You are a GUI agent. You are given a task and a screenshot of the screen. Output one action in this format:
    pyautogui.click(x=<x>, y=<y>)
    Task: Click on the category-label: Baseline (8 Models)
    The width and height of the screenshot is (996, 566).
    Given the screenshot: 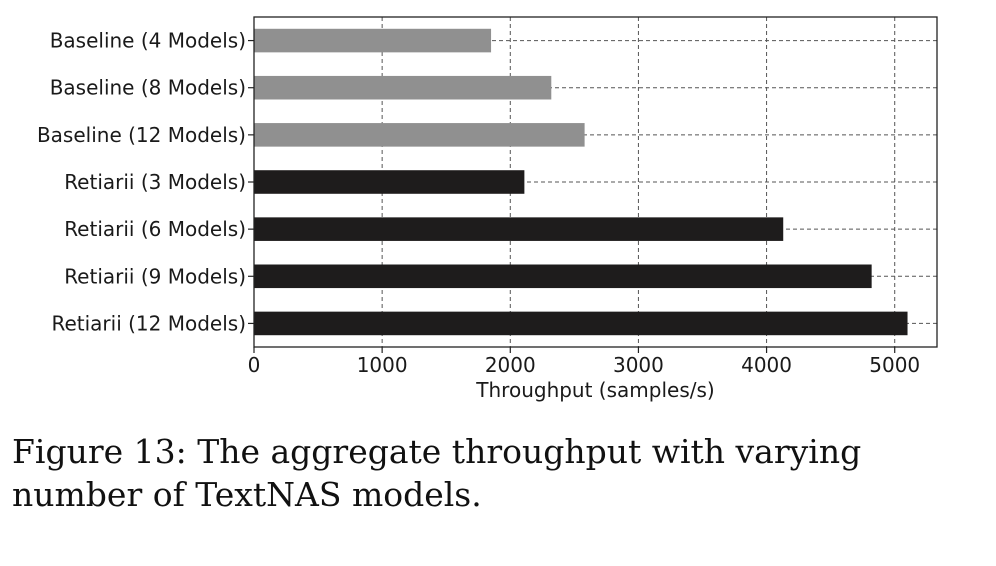 What is the action you would take?
    pyautogui.click(x=148, y=88)
    